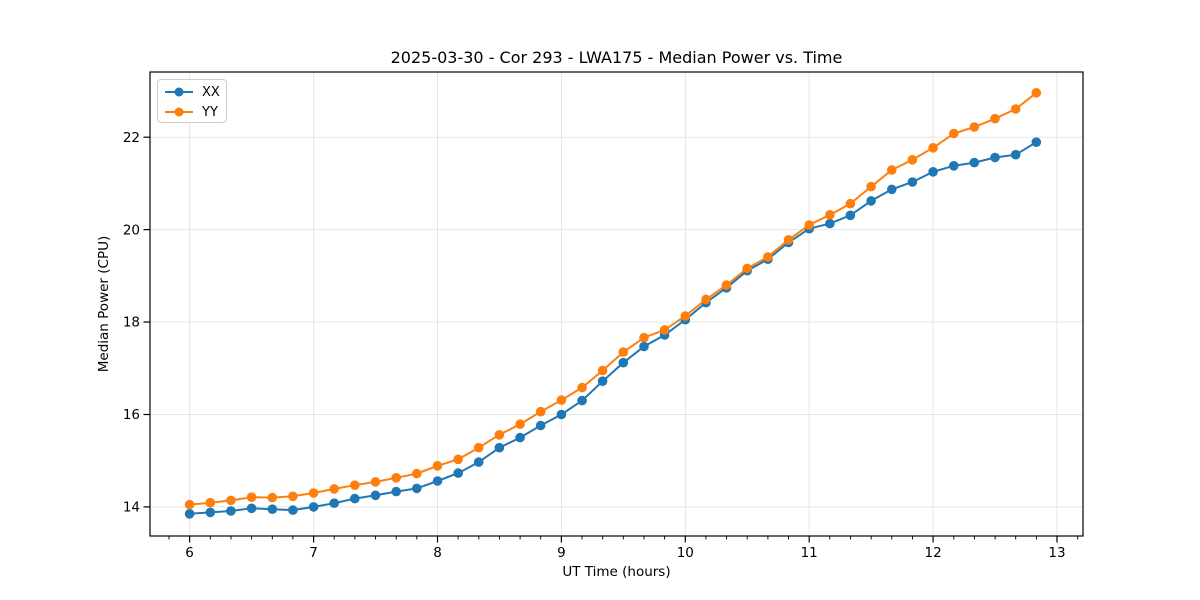  What do you see at coordinates (1056, 553) in the screenshot?
I see `x-tick-label: 13` at bounding box center [1056, 553].